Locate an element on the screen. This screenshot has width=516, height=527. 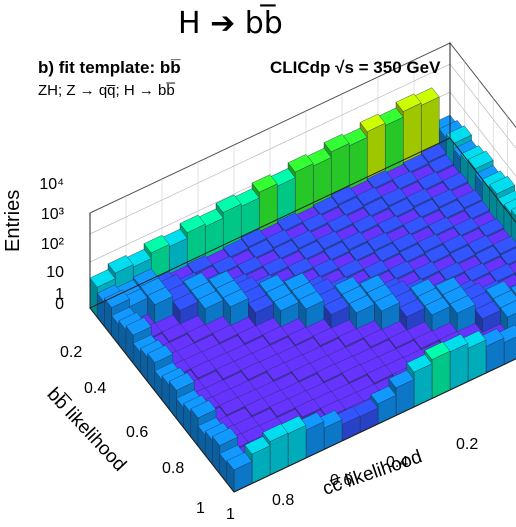
x-tick-label: 0.8 is located at coordinates (283, 500).